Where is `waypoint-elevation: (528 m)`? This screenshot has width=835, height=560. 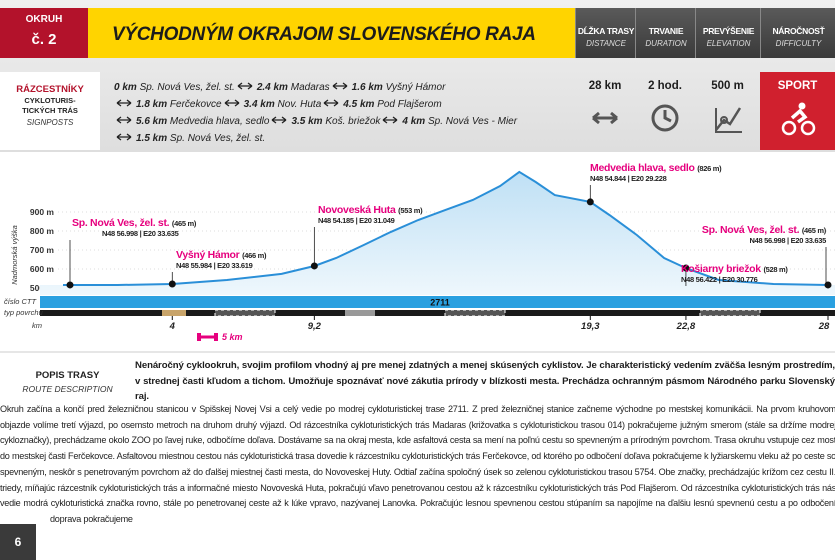 waypoint-elevation: (528 m) is located at coordinates (775, 269).